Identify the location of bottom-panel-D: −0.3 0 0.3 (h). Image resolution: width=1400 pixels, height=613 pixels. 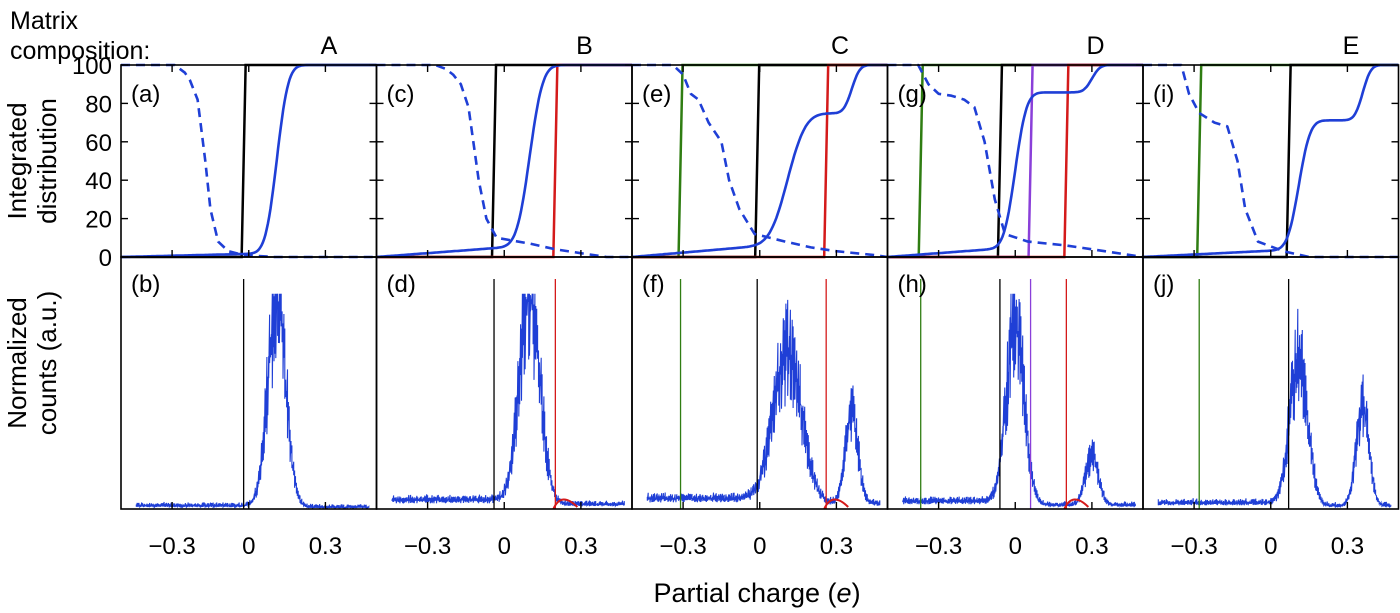
(1015, 408).